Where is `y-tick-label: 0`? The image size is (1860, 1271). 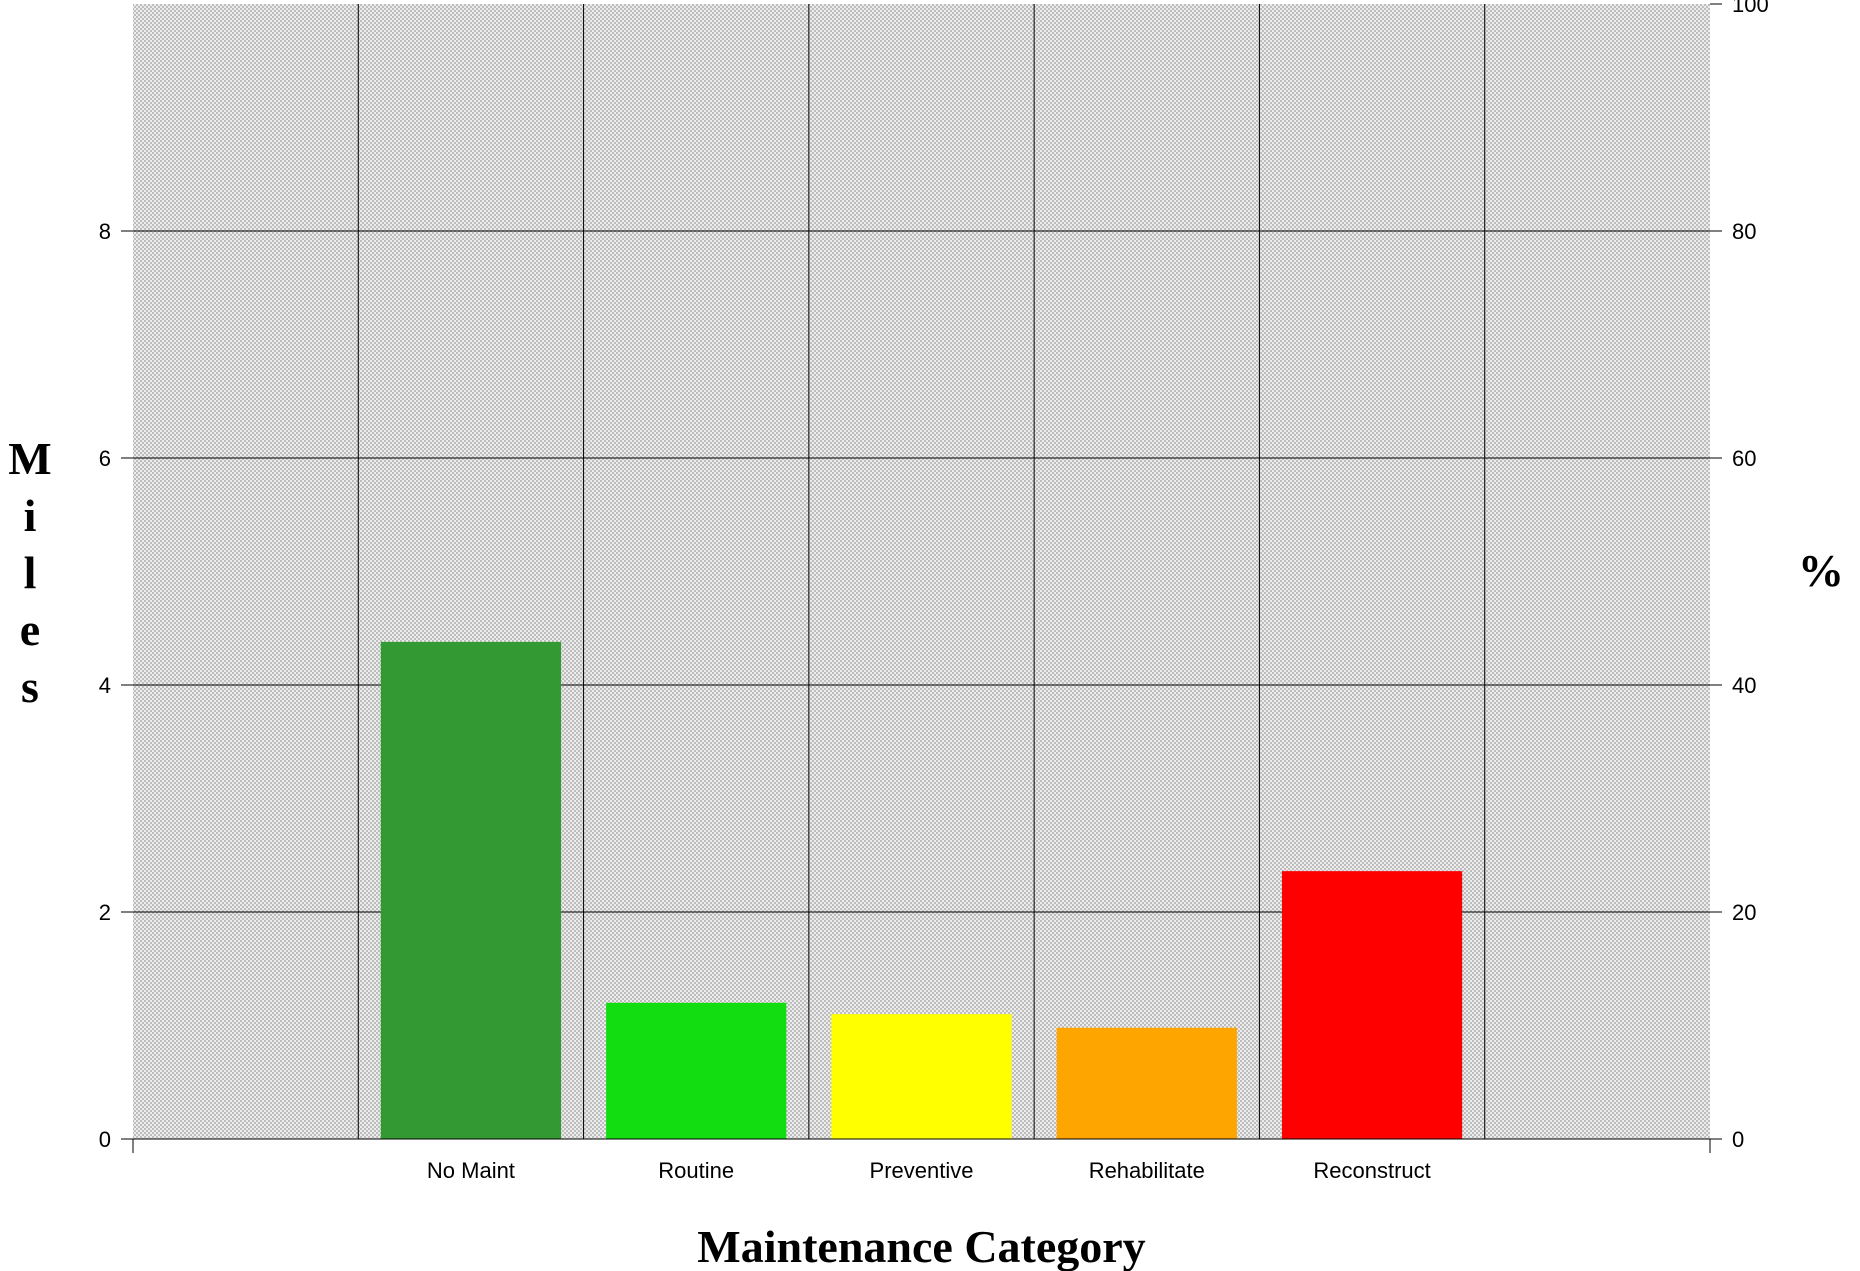 y-tick-label: 0 is located at coordinates (105, 1139).